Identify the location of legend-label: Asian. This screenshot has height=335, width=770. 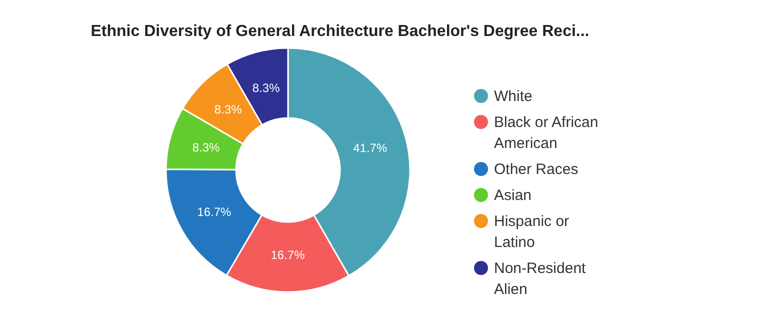
(513, 195).